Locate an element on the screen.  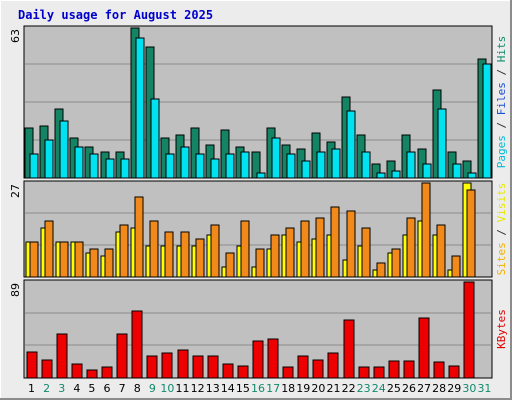
side-label-visits: Visits is located at coordinates (501, 203).